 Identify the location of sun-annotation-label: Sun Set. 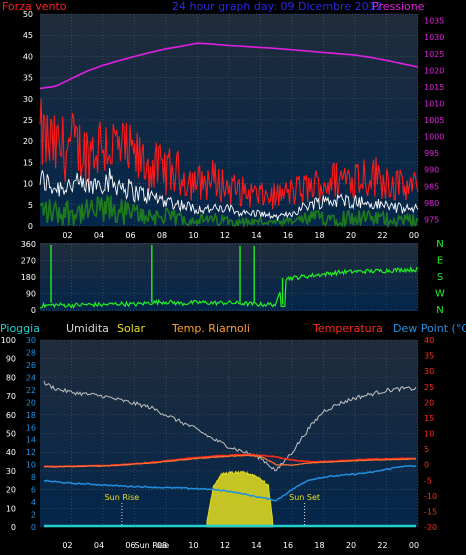
(304, 497).